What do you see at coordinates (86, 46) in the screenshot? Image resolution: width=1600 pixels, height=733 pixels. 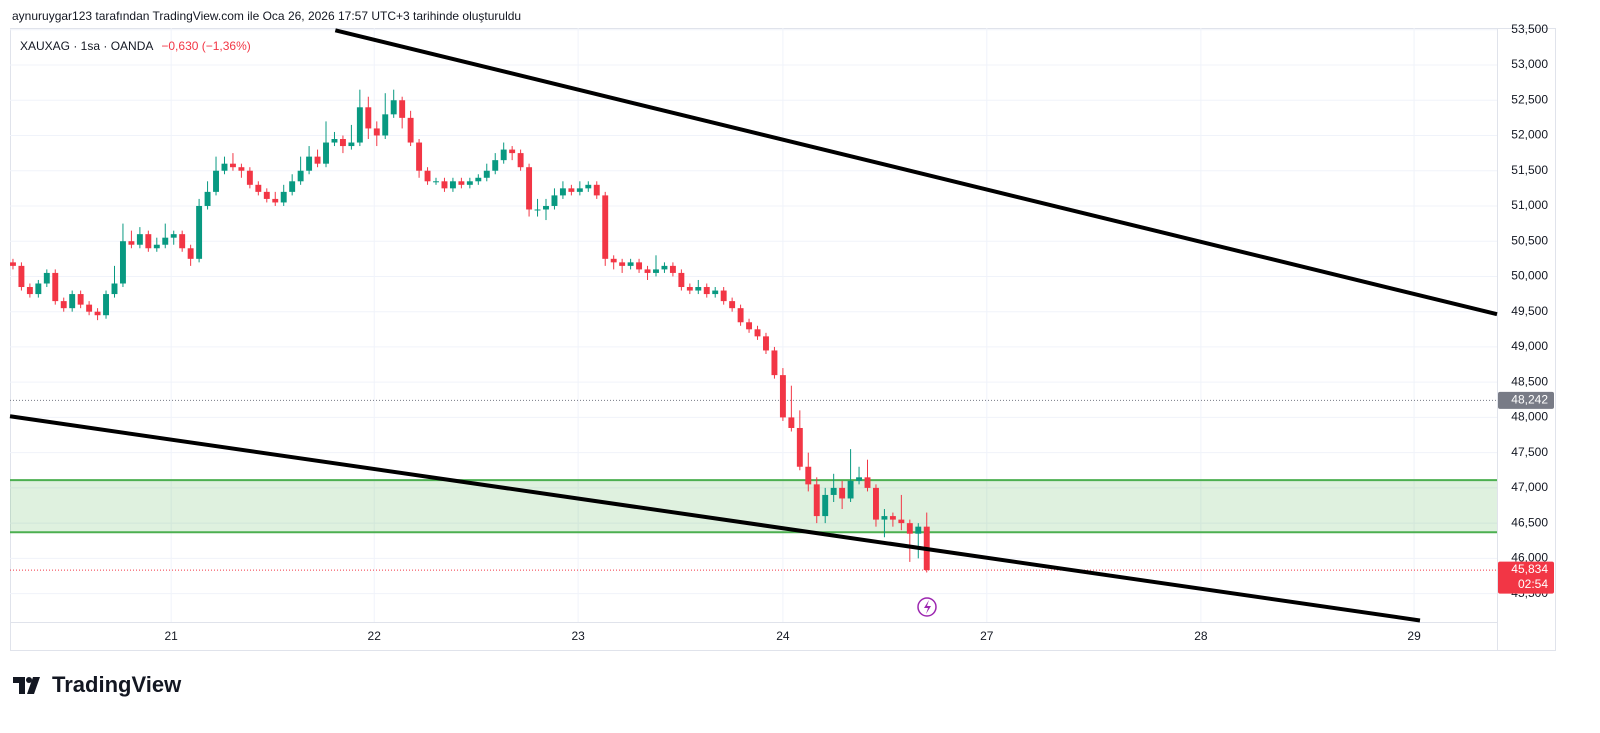 I see `symbol: XAUXAG · 1sa · OANDA` at bounding box center [86, 46].